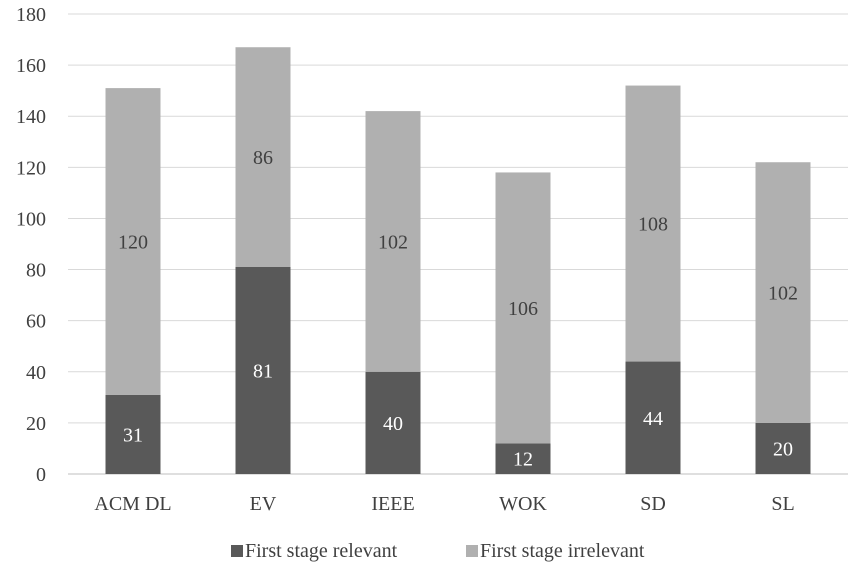 The width and height of the screenshot is (861, 570). Describe the element at coordinates (31, 66) in the screenshot. I see `y-tick-label: 160` at that location.